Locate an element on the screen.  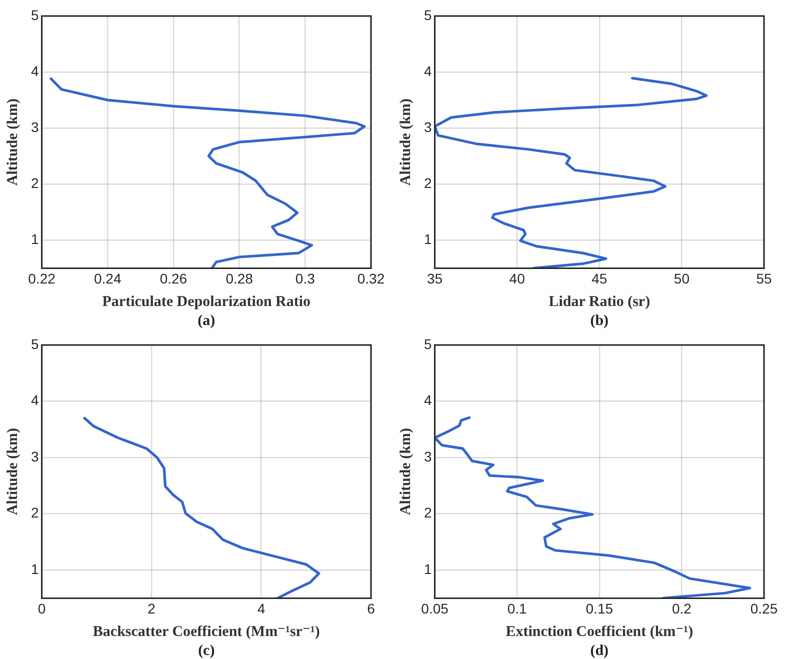
x-tick-label: 0.26 is located at coordinates (174, 278).